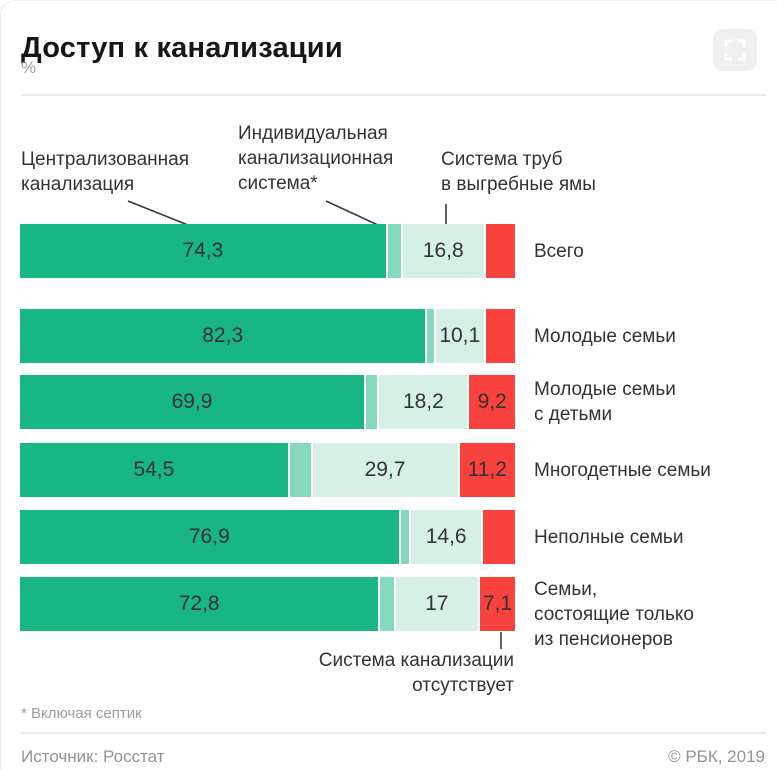 The image size is (777, 770). I want to click on stacked-bar: 82,3 10,1, so click(267, 336).